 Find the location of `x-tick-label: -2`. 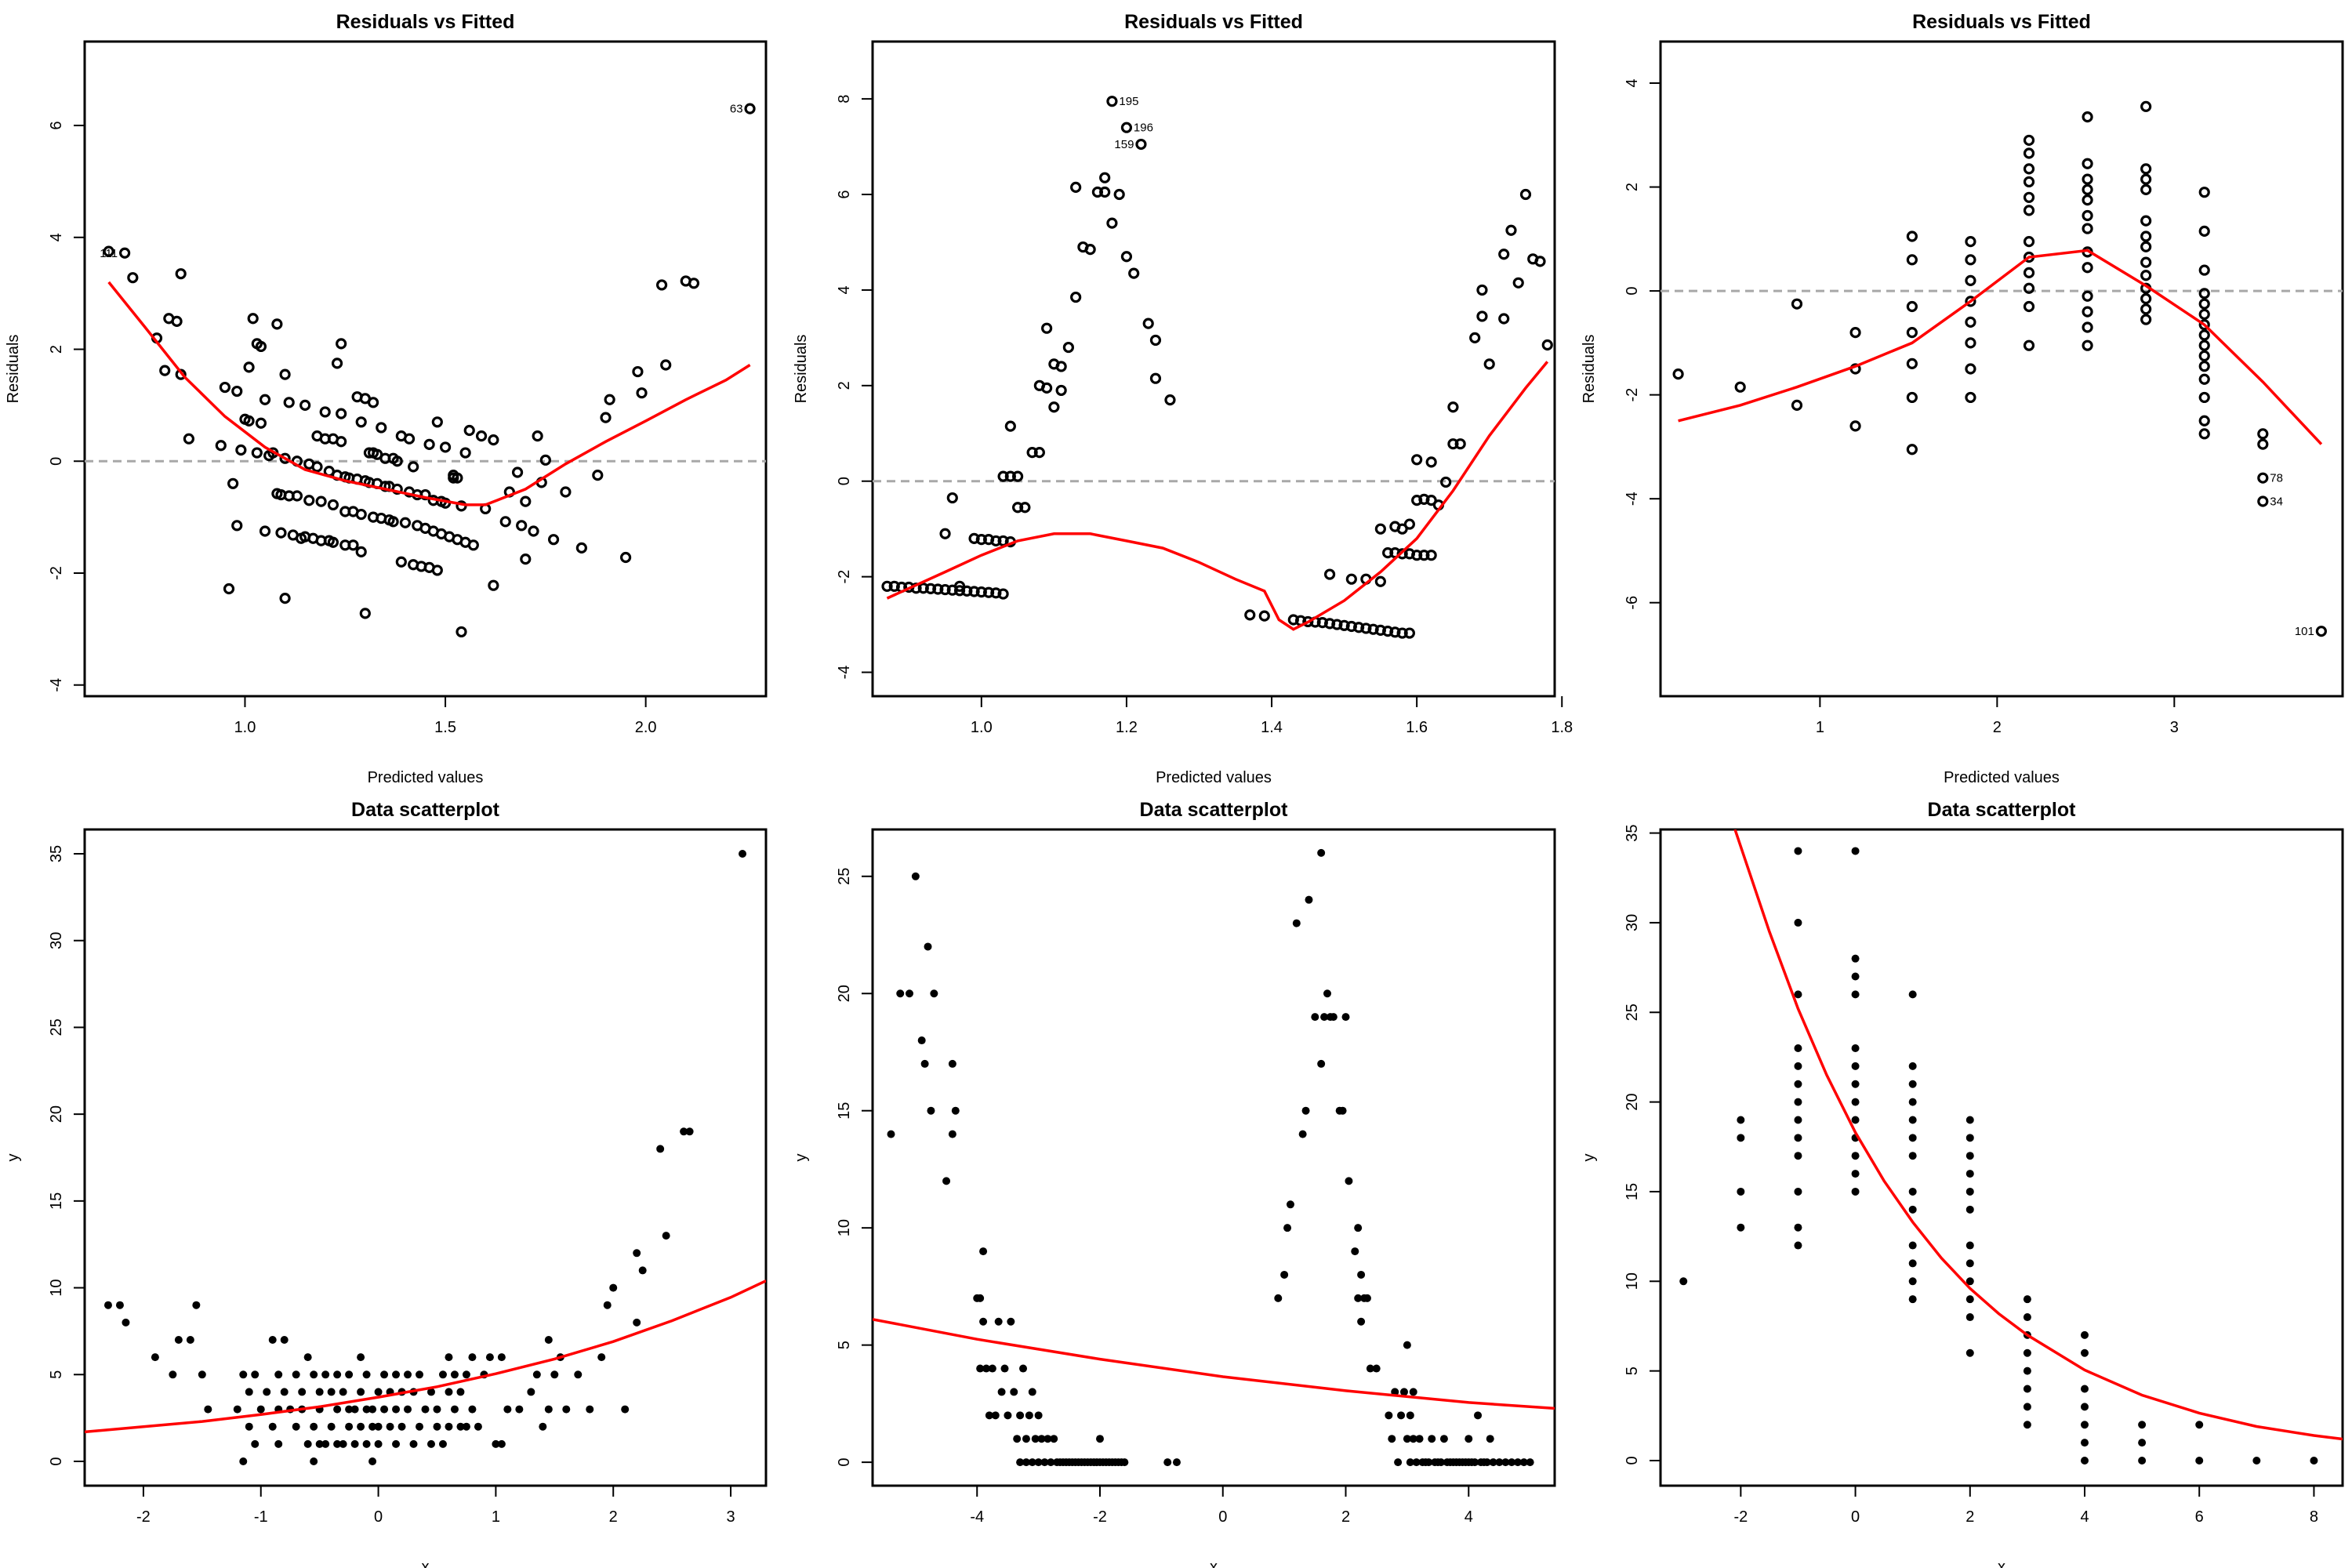

x-tick-label: -2 is located at coordinates (1740, 1517).